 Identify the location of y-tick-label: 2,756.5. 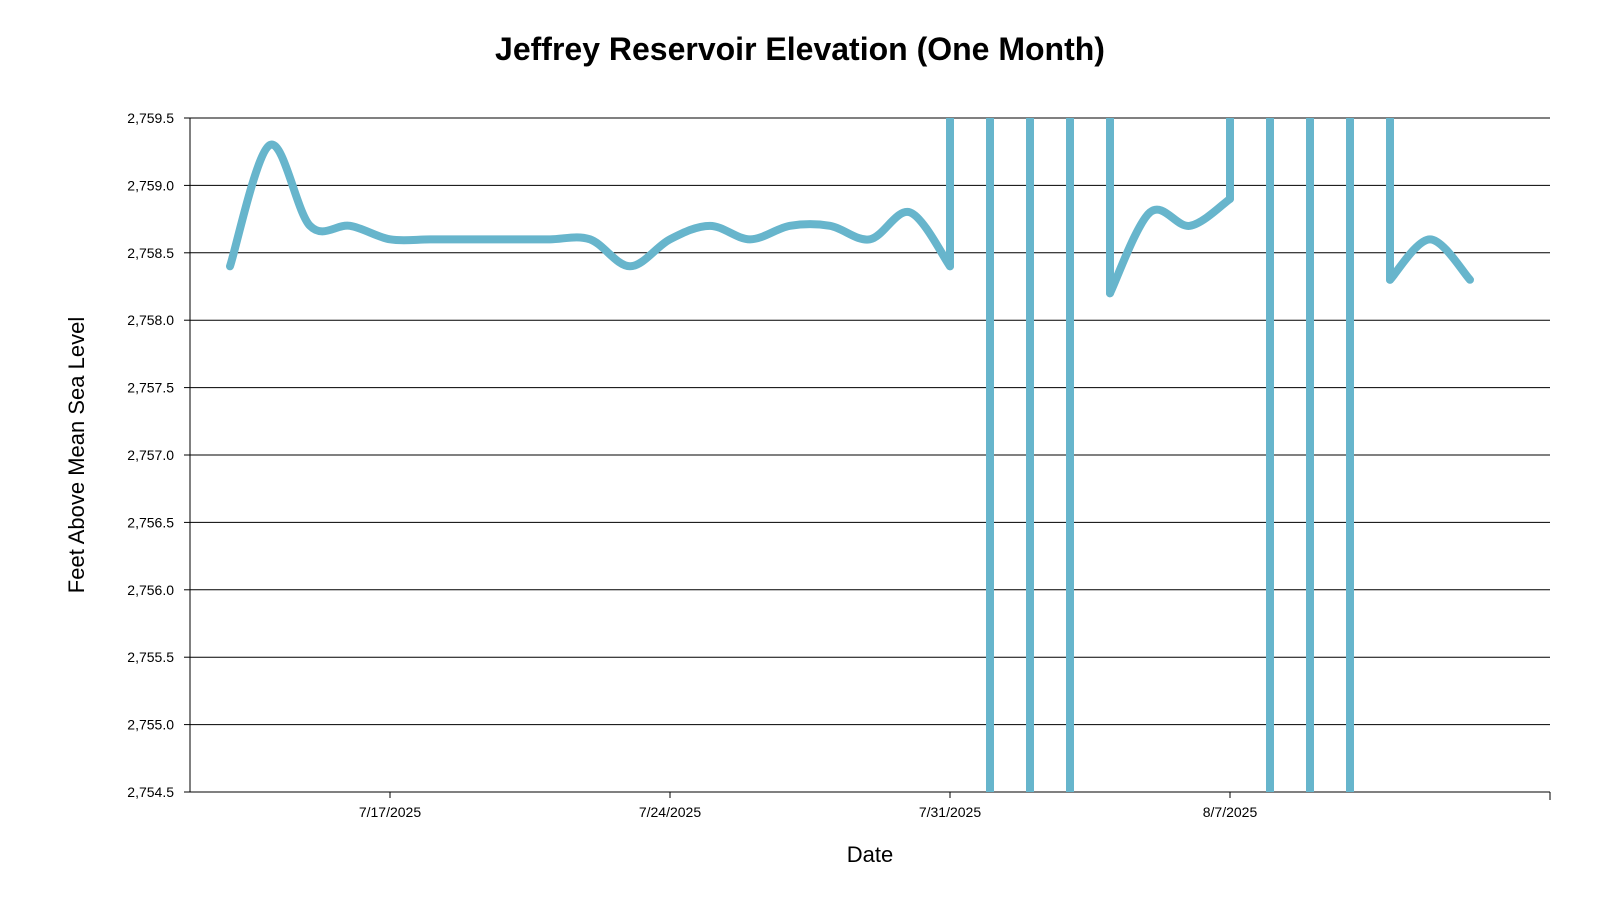
(150, 522).